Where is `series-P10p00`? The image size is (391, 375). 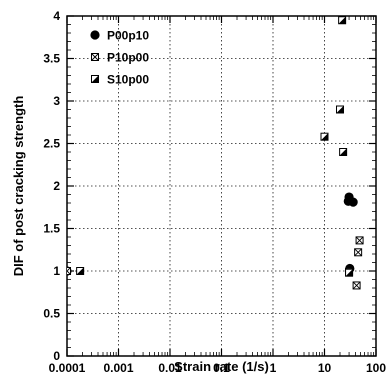 series-P10p00 is located at coordinates (215, 263).